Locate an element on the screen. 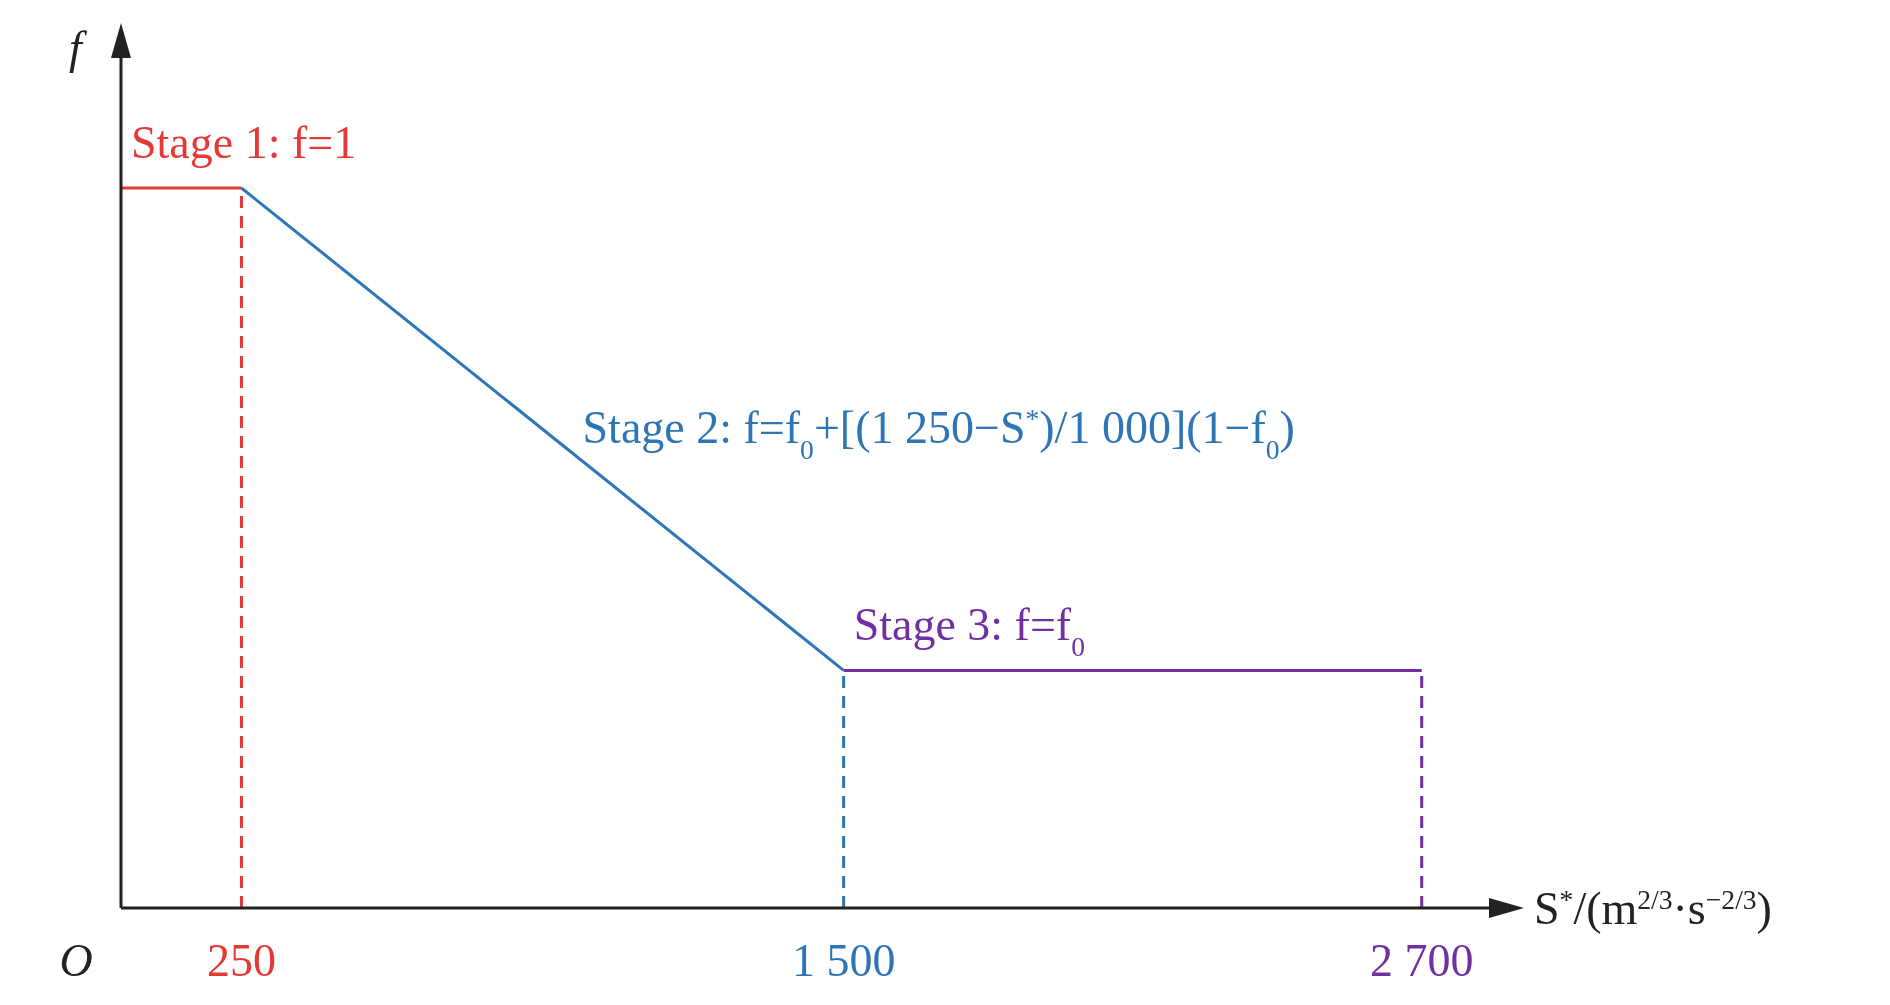  series-label: Stage 1: f=1 is located at coordinates (244, 142).